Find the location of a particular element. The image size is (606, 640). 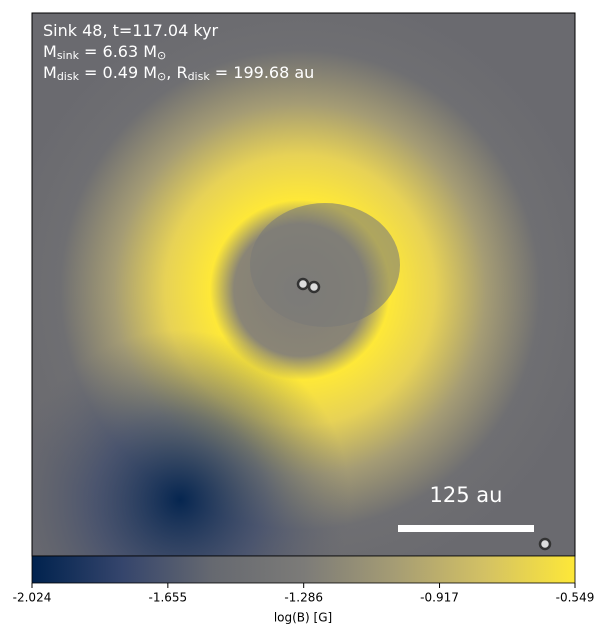

scale-bar is located at coordinates (466, 528).